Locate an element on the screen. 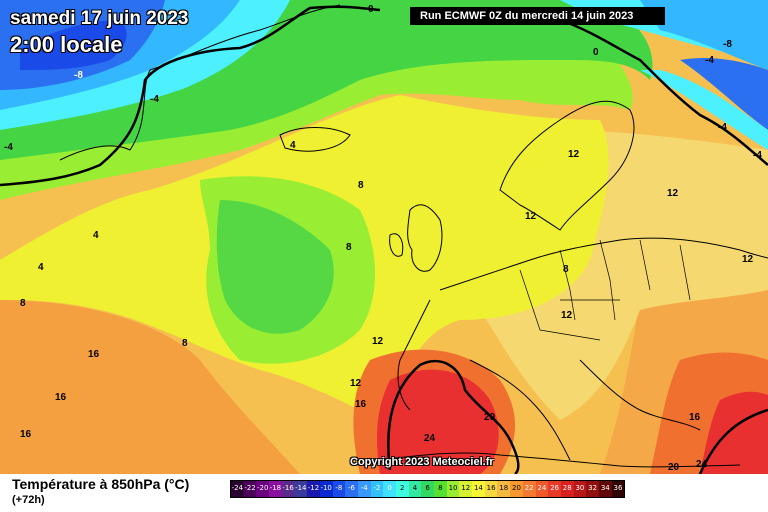 The width and height of the screenshot is (768, 512). scale-swatch: -18 is located at coordinates (275, 489).